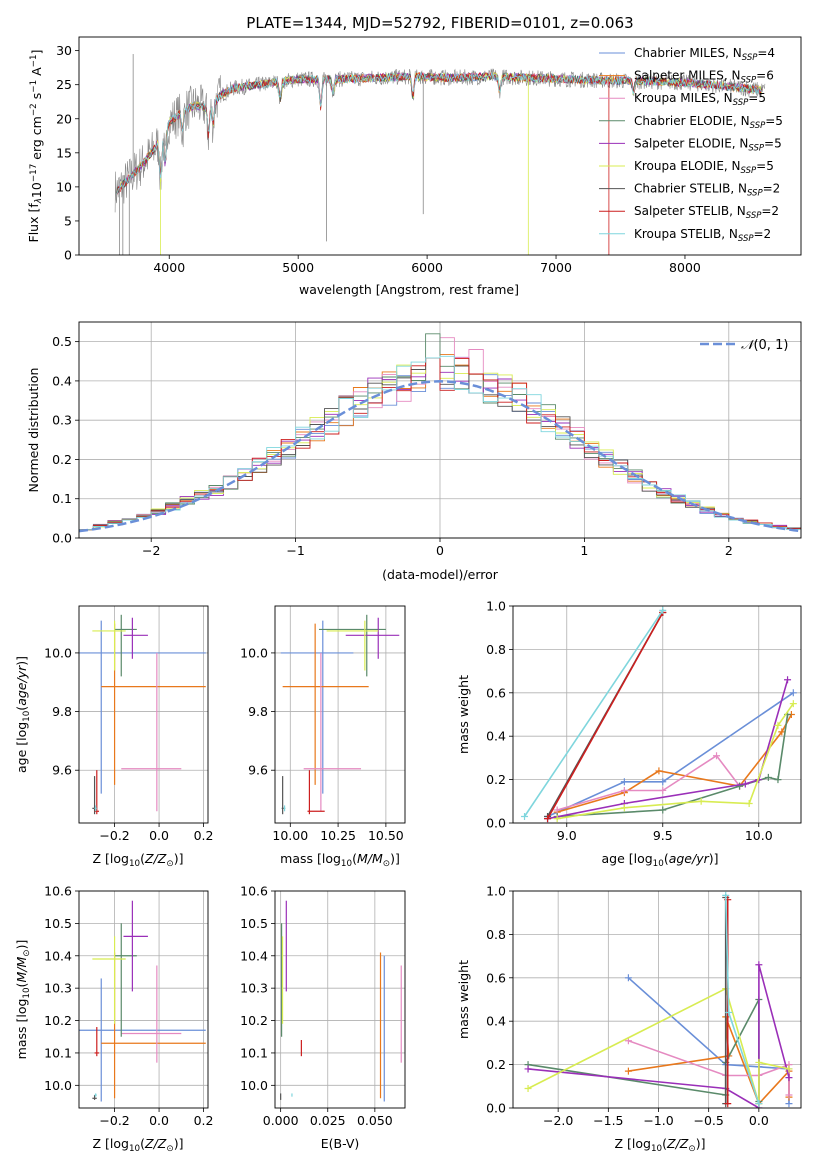 The height and width of the screenshot is (1170, 819). I want to click on y-tick-label: 0.4, so click(496, 736).